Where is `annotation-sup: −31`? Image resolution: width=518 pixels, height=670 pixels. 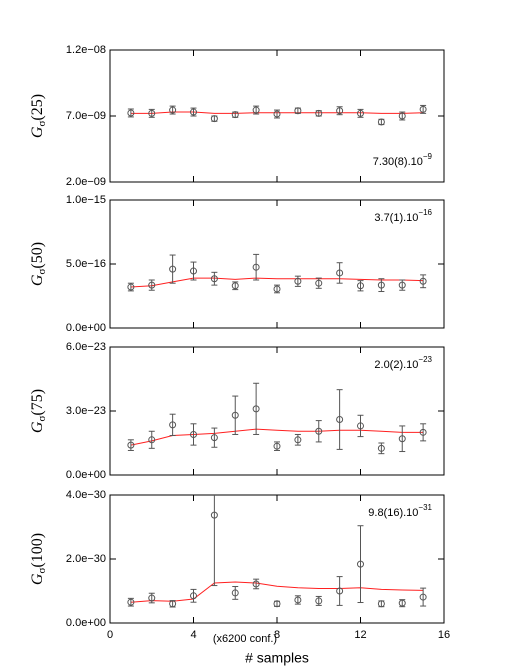
annotation-sup: −31 is located at coordinates (425, 507).